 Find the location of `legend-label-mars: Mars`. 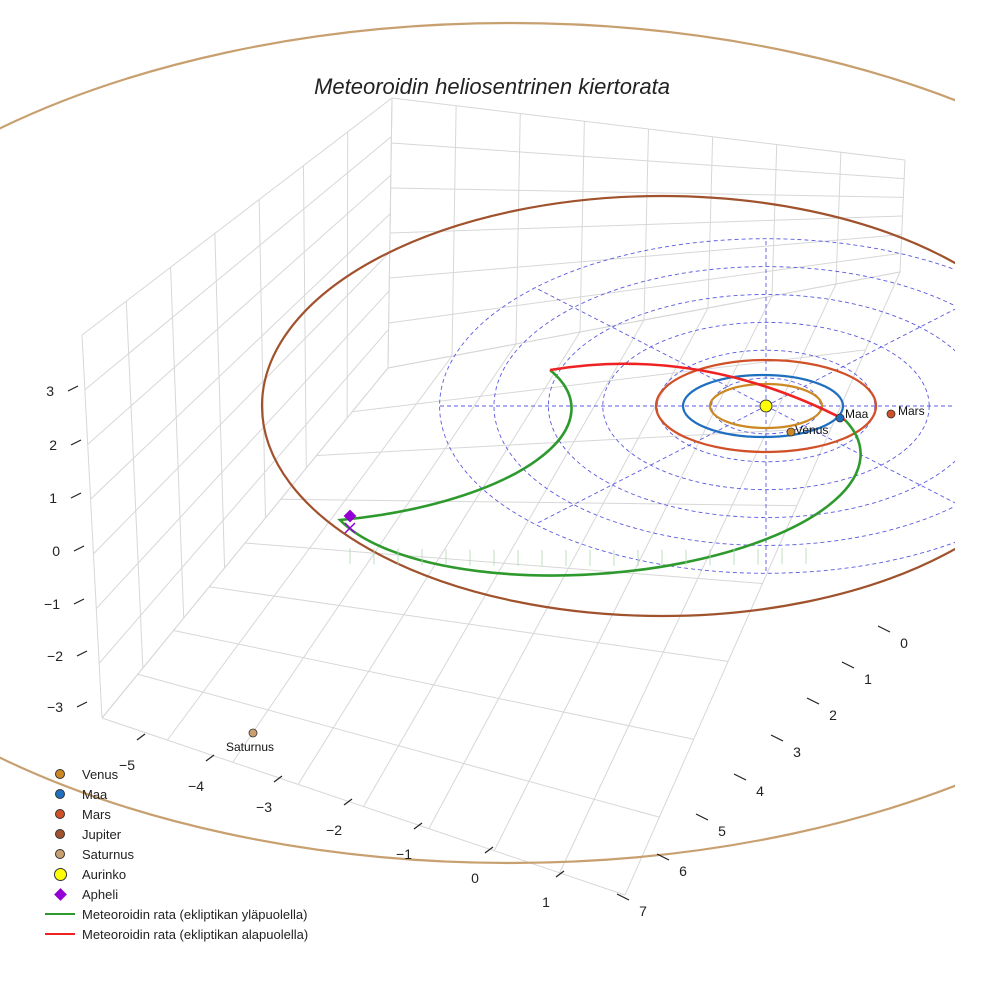

legend-label-mars: Mars is located at coordinates (96, 814).